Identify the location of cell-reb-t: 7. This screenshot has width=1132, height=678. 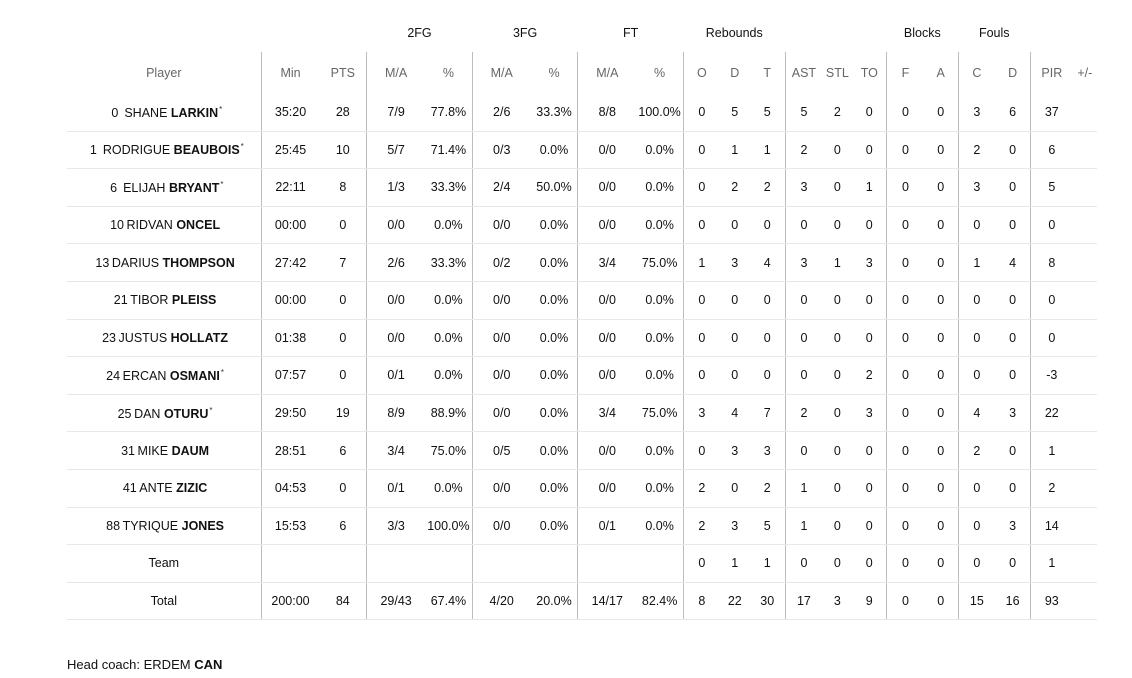
(767, 413).